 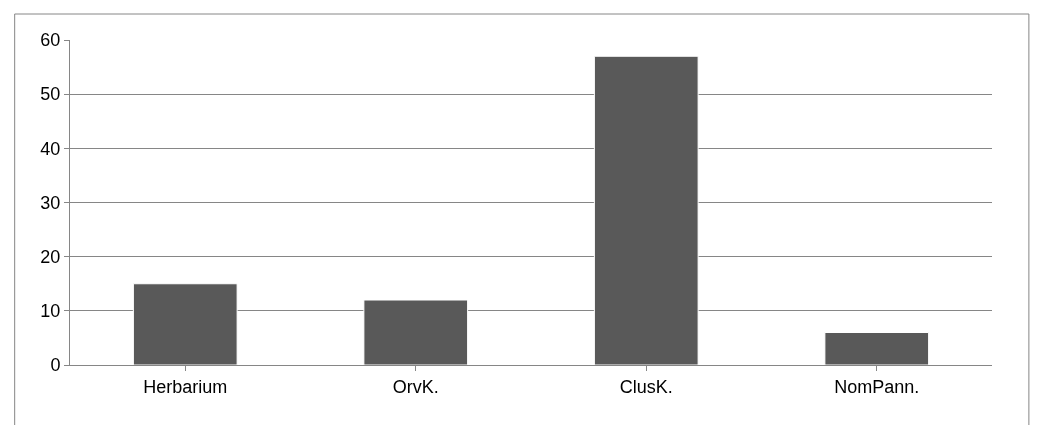 I want to click on x-tick-label: OrvK., so click(x=415, y=386).